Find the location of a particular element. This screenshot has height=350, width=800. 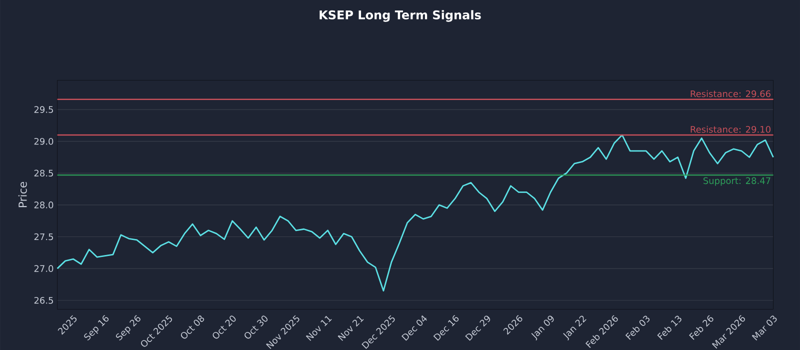

y-axis-title: Price is located at coordinates (22, 195).